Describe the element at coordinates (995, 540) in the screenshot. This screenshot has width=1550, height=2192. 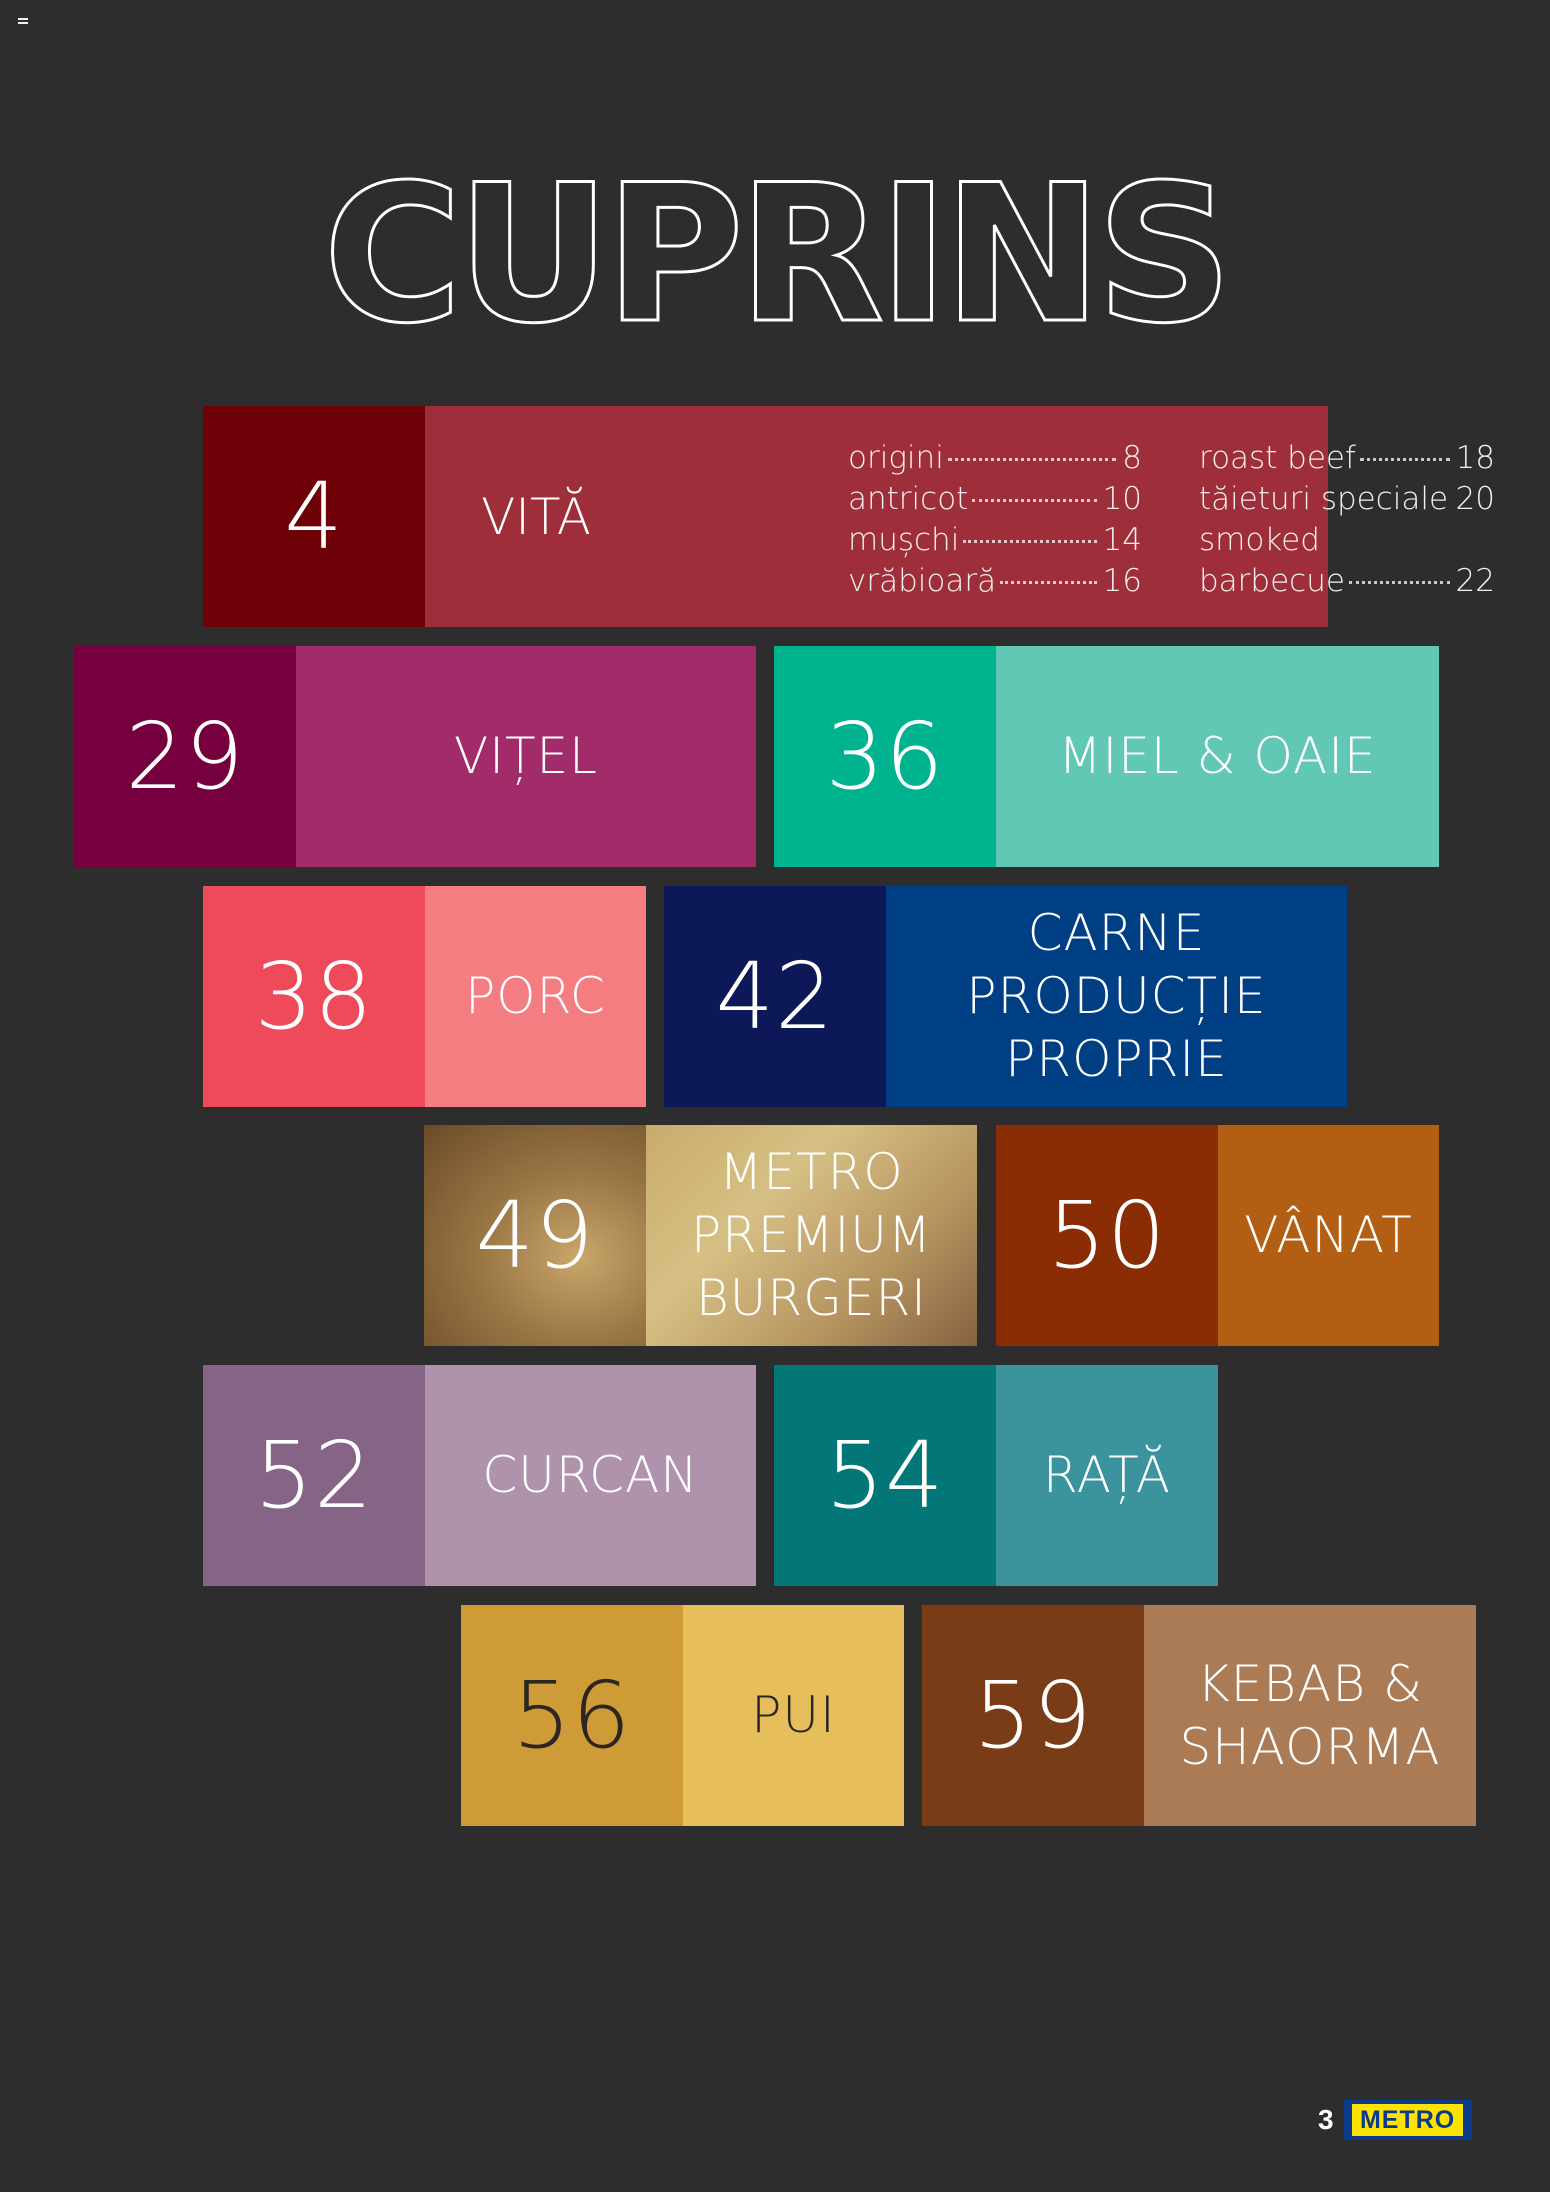
I see `toc-entry: mușchi 14` at that location.